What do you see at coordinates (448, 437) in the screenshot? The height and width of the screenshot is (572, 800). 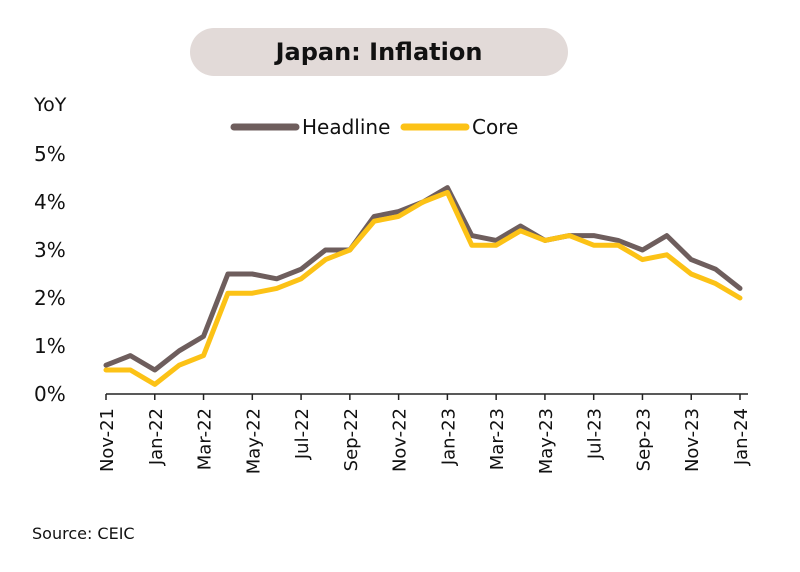 I see `x-tick-label: Jan-23` at bounding box center [448, 437].